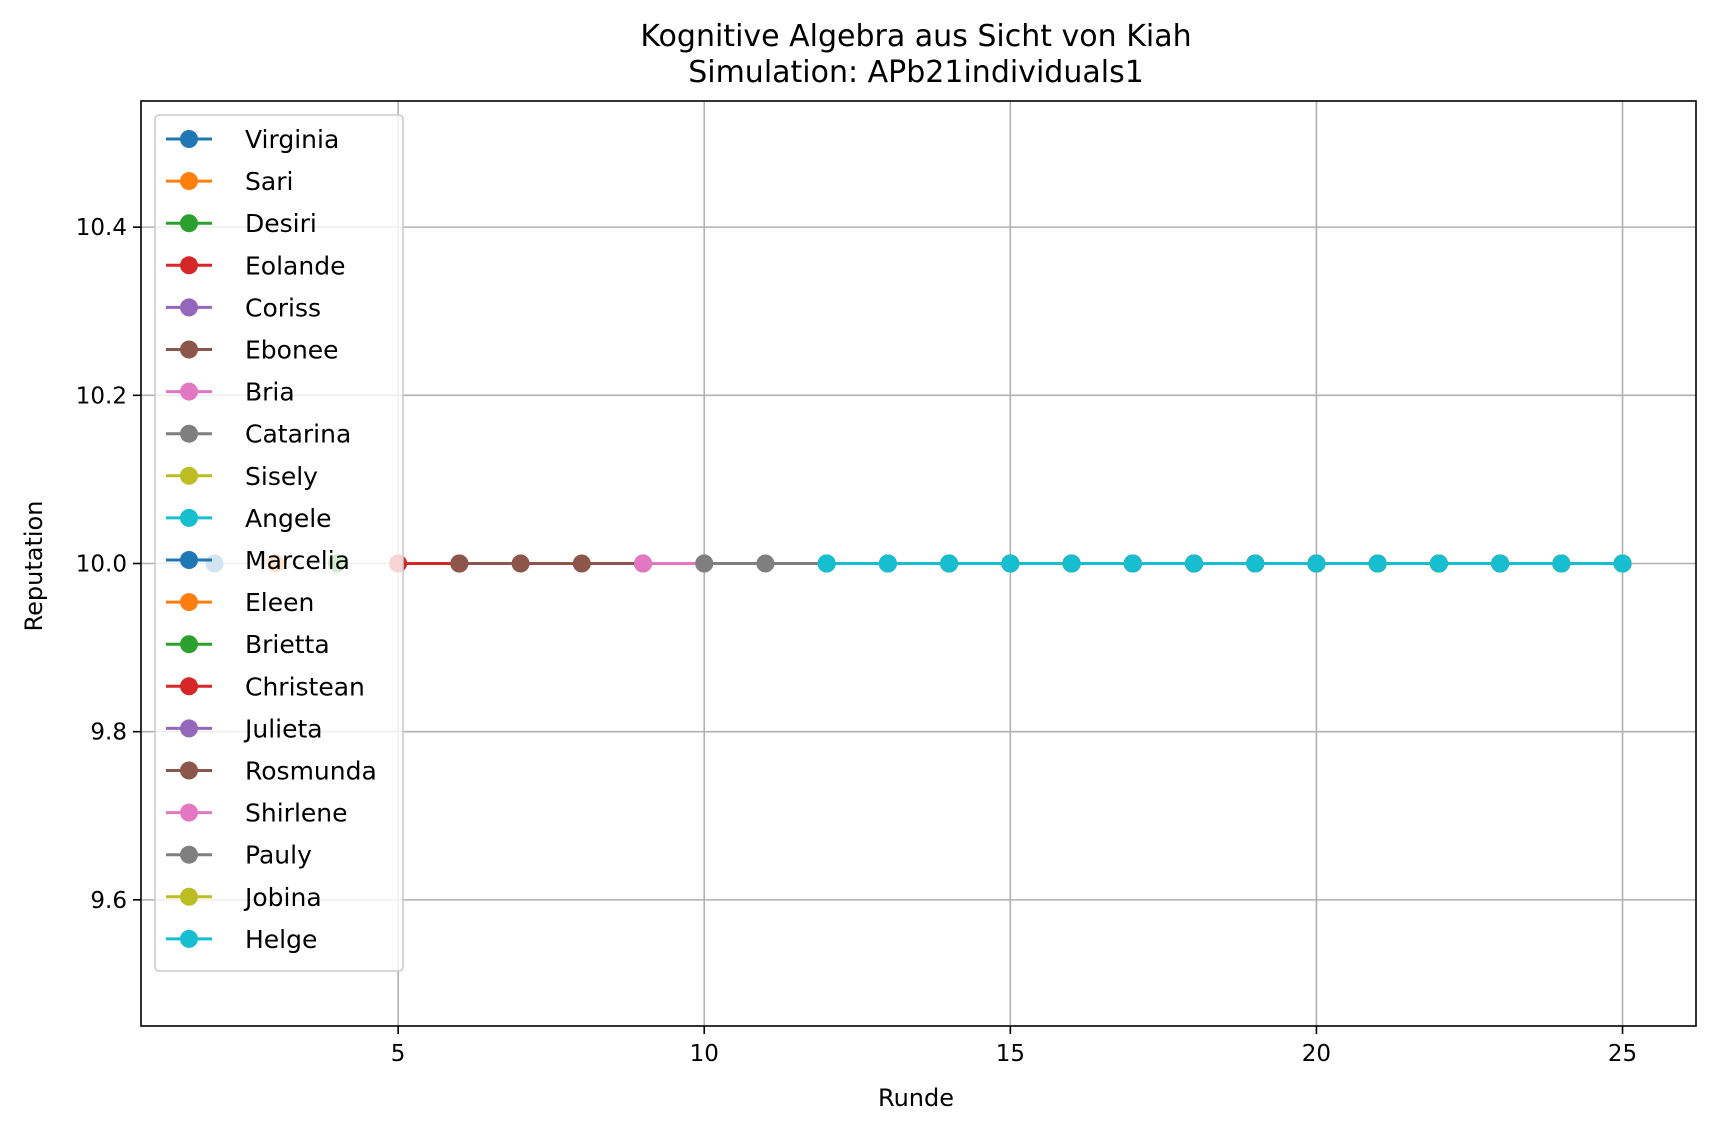 The width and height of the screenshot is (1710, 1131). What do you see at coordinates (229, 181) in the screenshot?
I see `legend-item-sari: Sari` at bounding box center [229, 181].